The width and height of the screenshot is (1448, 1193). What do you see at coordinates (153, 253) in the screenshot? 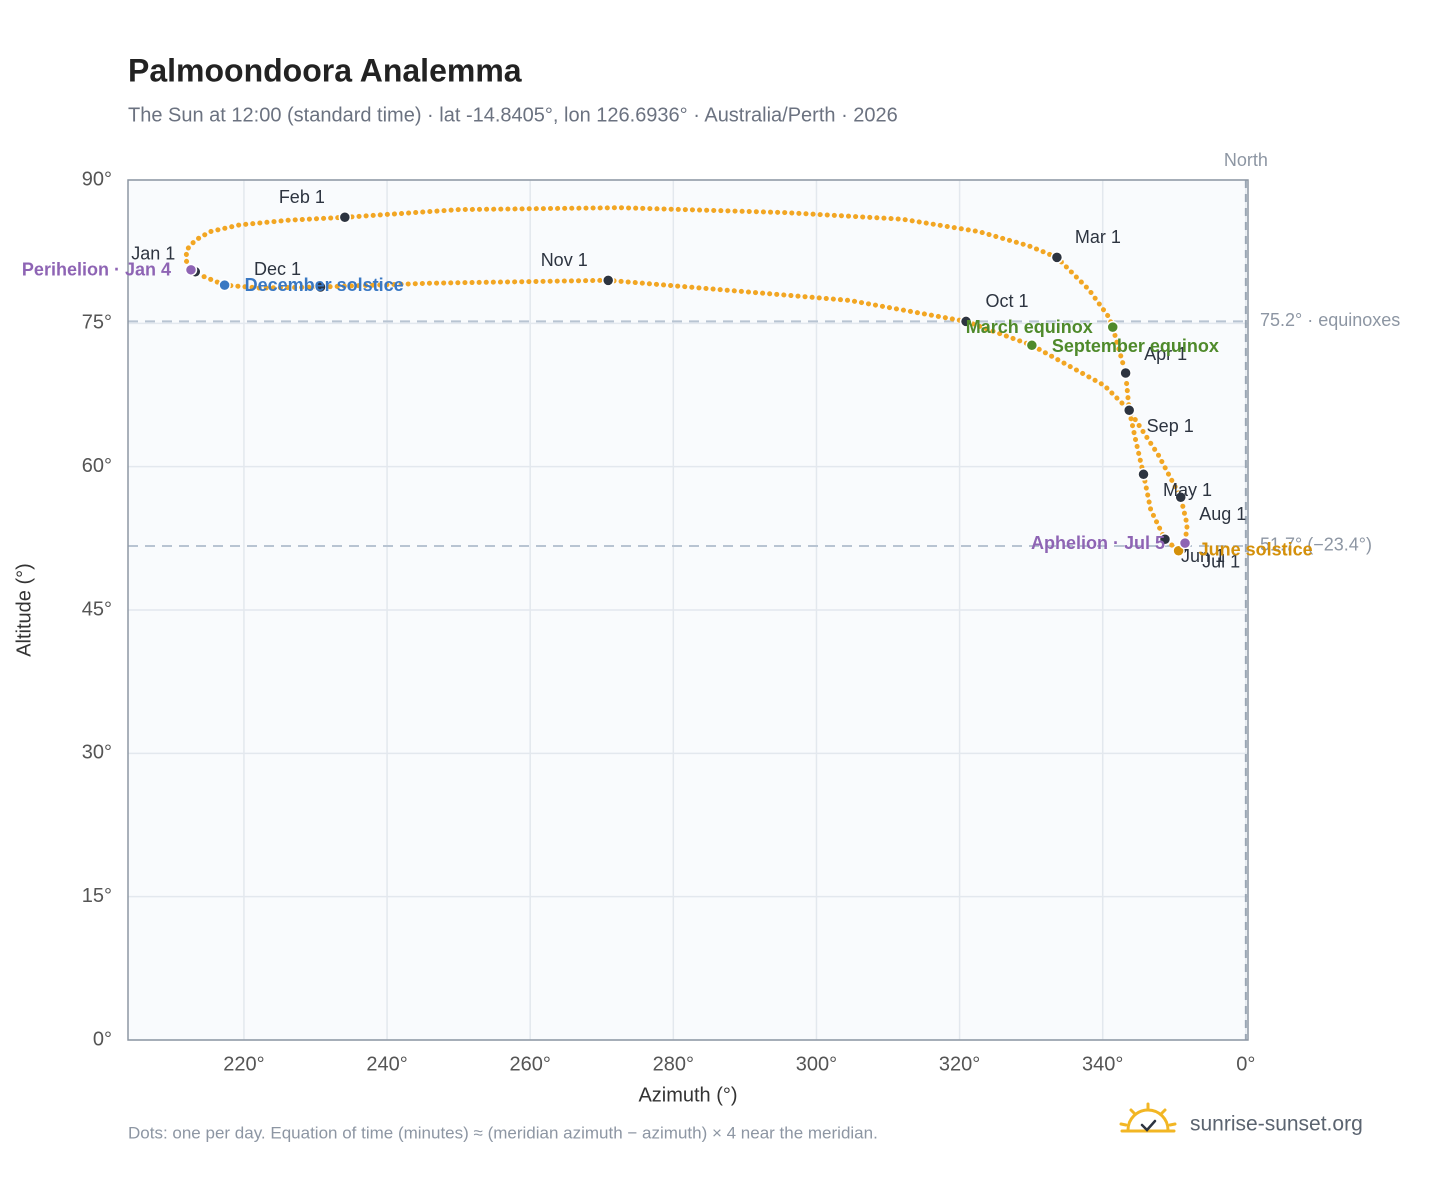
I see `marker-label: Jan 1` at bounding box center [153, 253].